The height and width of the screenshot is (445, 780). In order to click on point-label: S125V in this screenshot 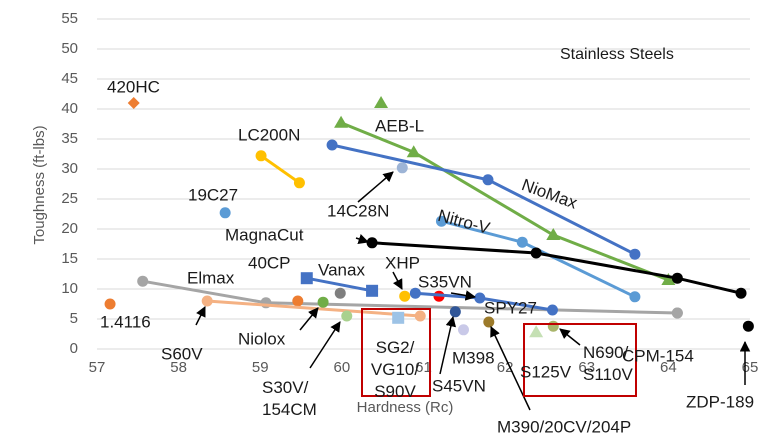, I will do `click(546, 371)`.